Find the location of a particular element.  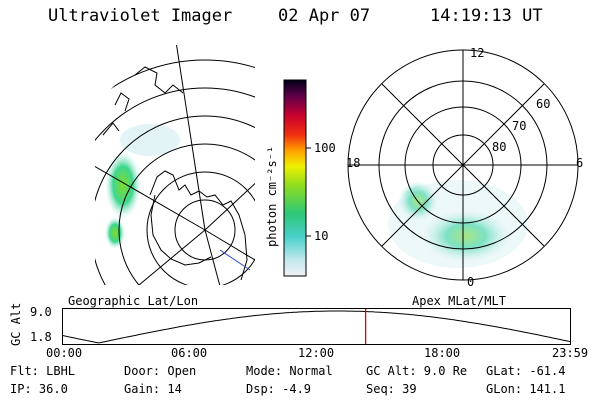

time-tick-1200: 12:00 is located at coordinates (316, 353).